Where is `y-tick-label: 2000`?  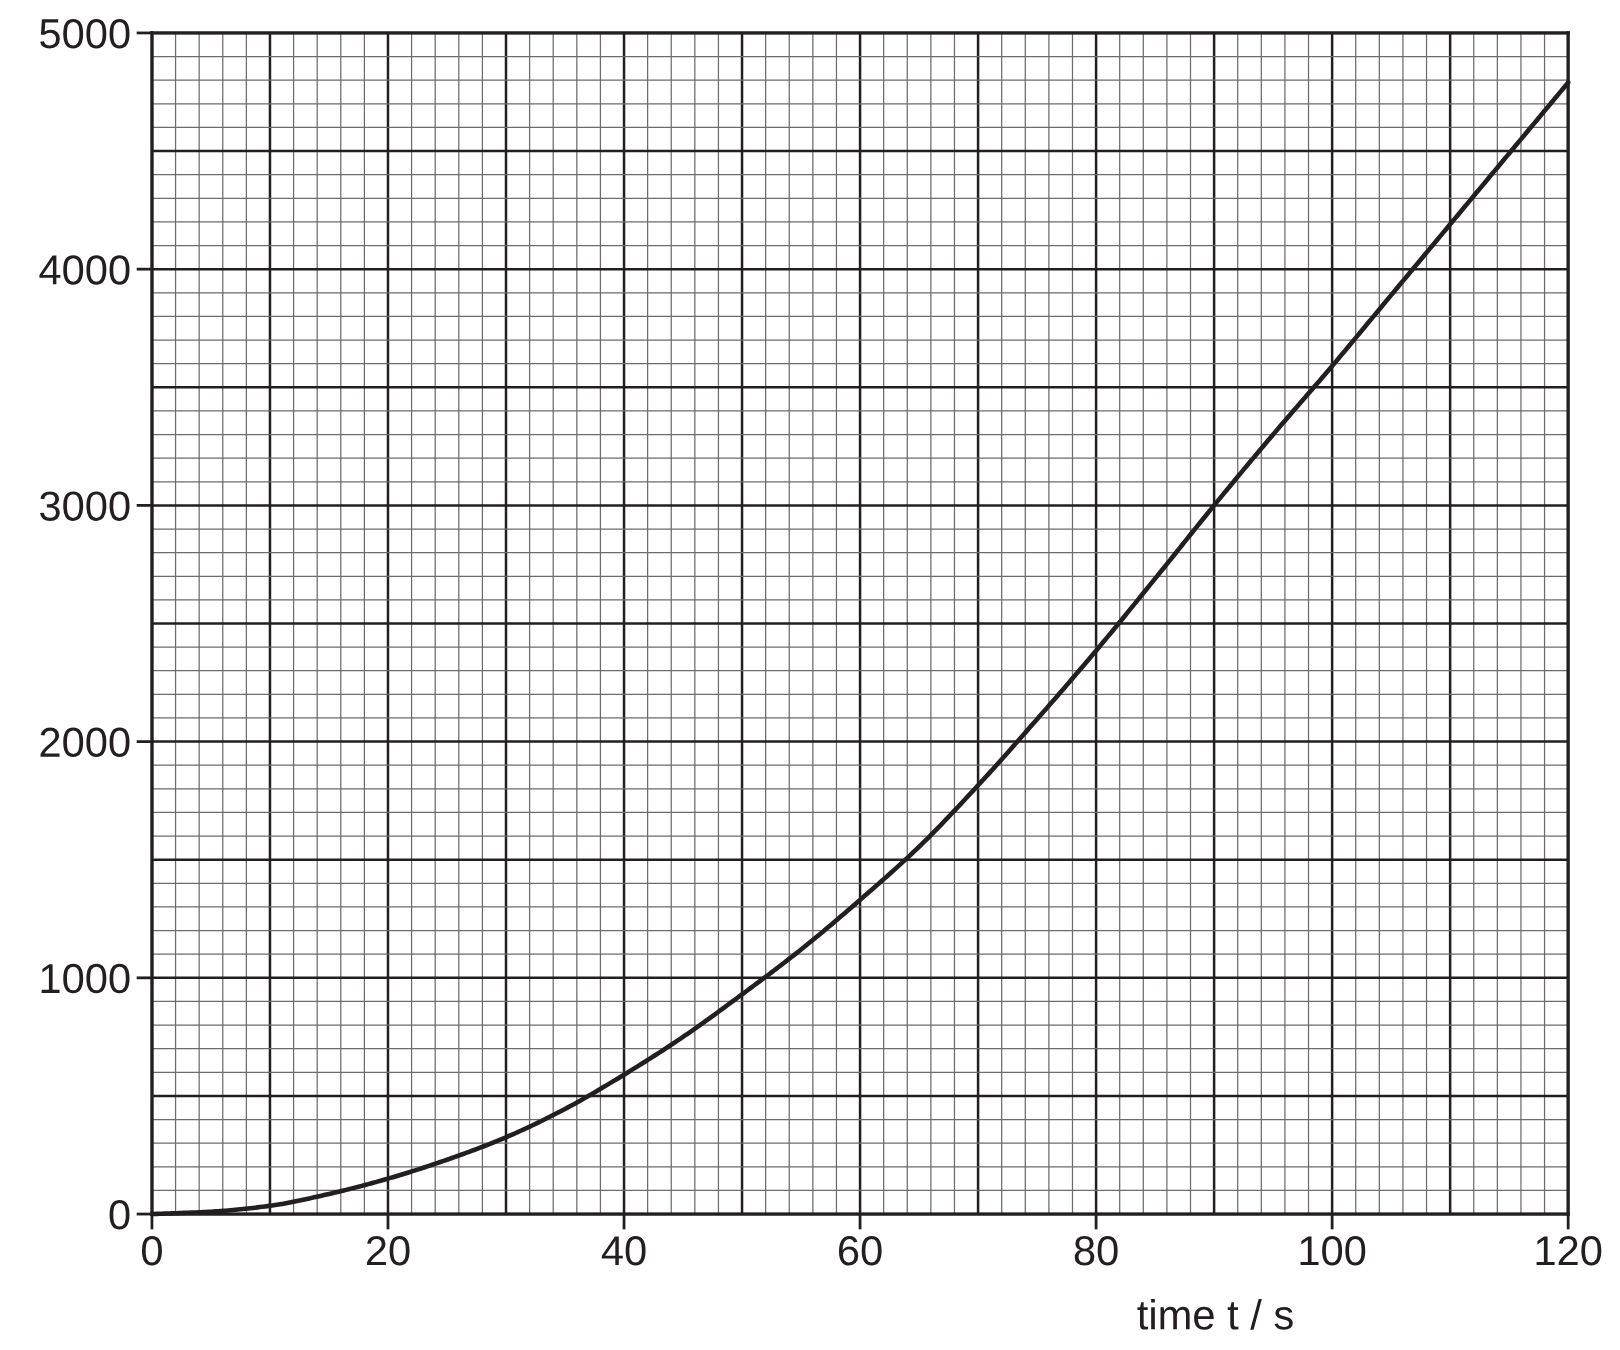
y-tick-label: 2000 is located at coordinates (85, 742).